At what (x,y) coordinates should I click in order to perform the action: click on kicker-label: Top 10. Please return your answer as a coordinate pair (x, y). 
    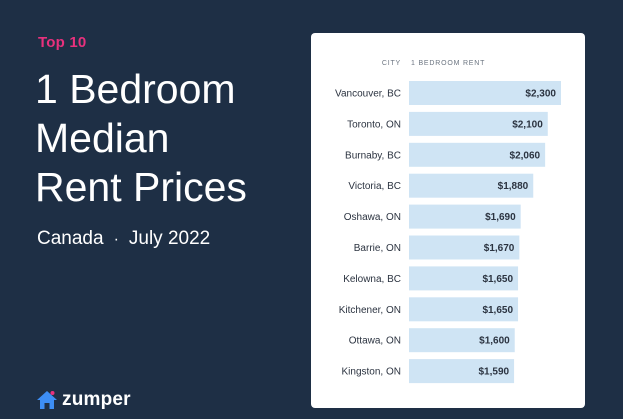
    Looking at the image, I should click on (62, 42).